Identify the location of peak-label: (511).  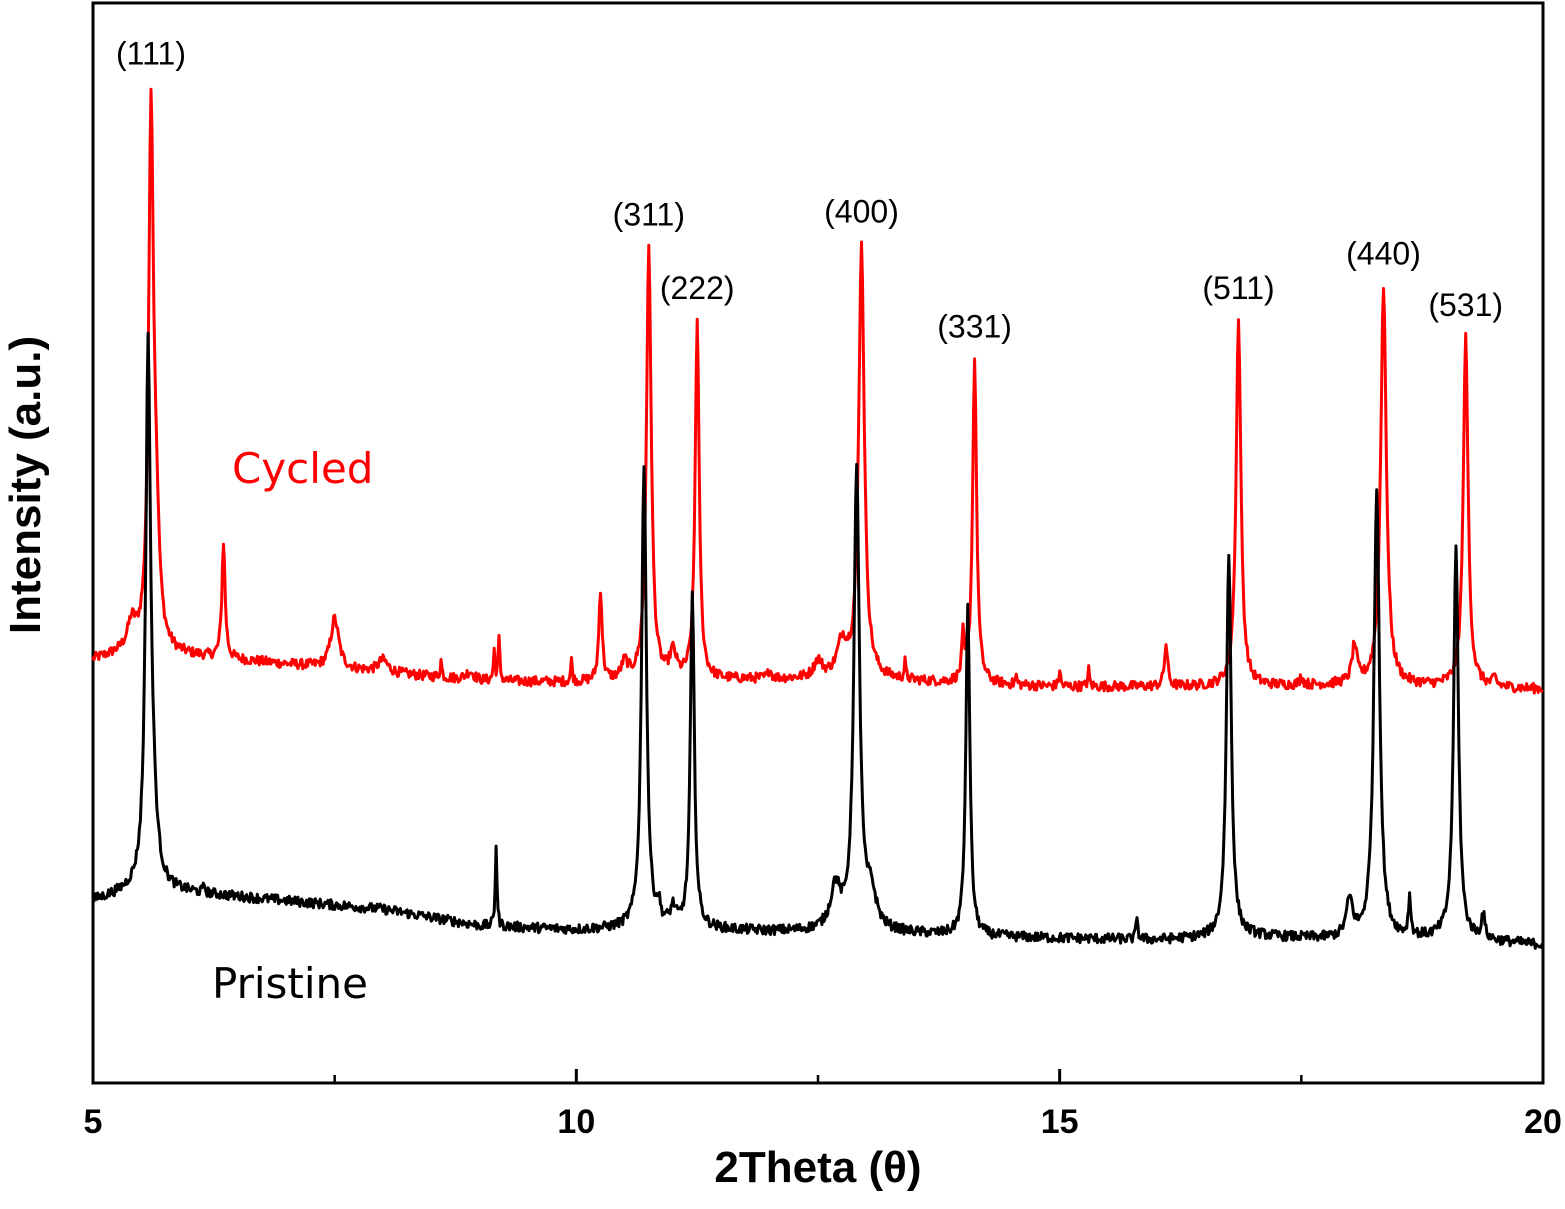
(1238, 288).